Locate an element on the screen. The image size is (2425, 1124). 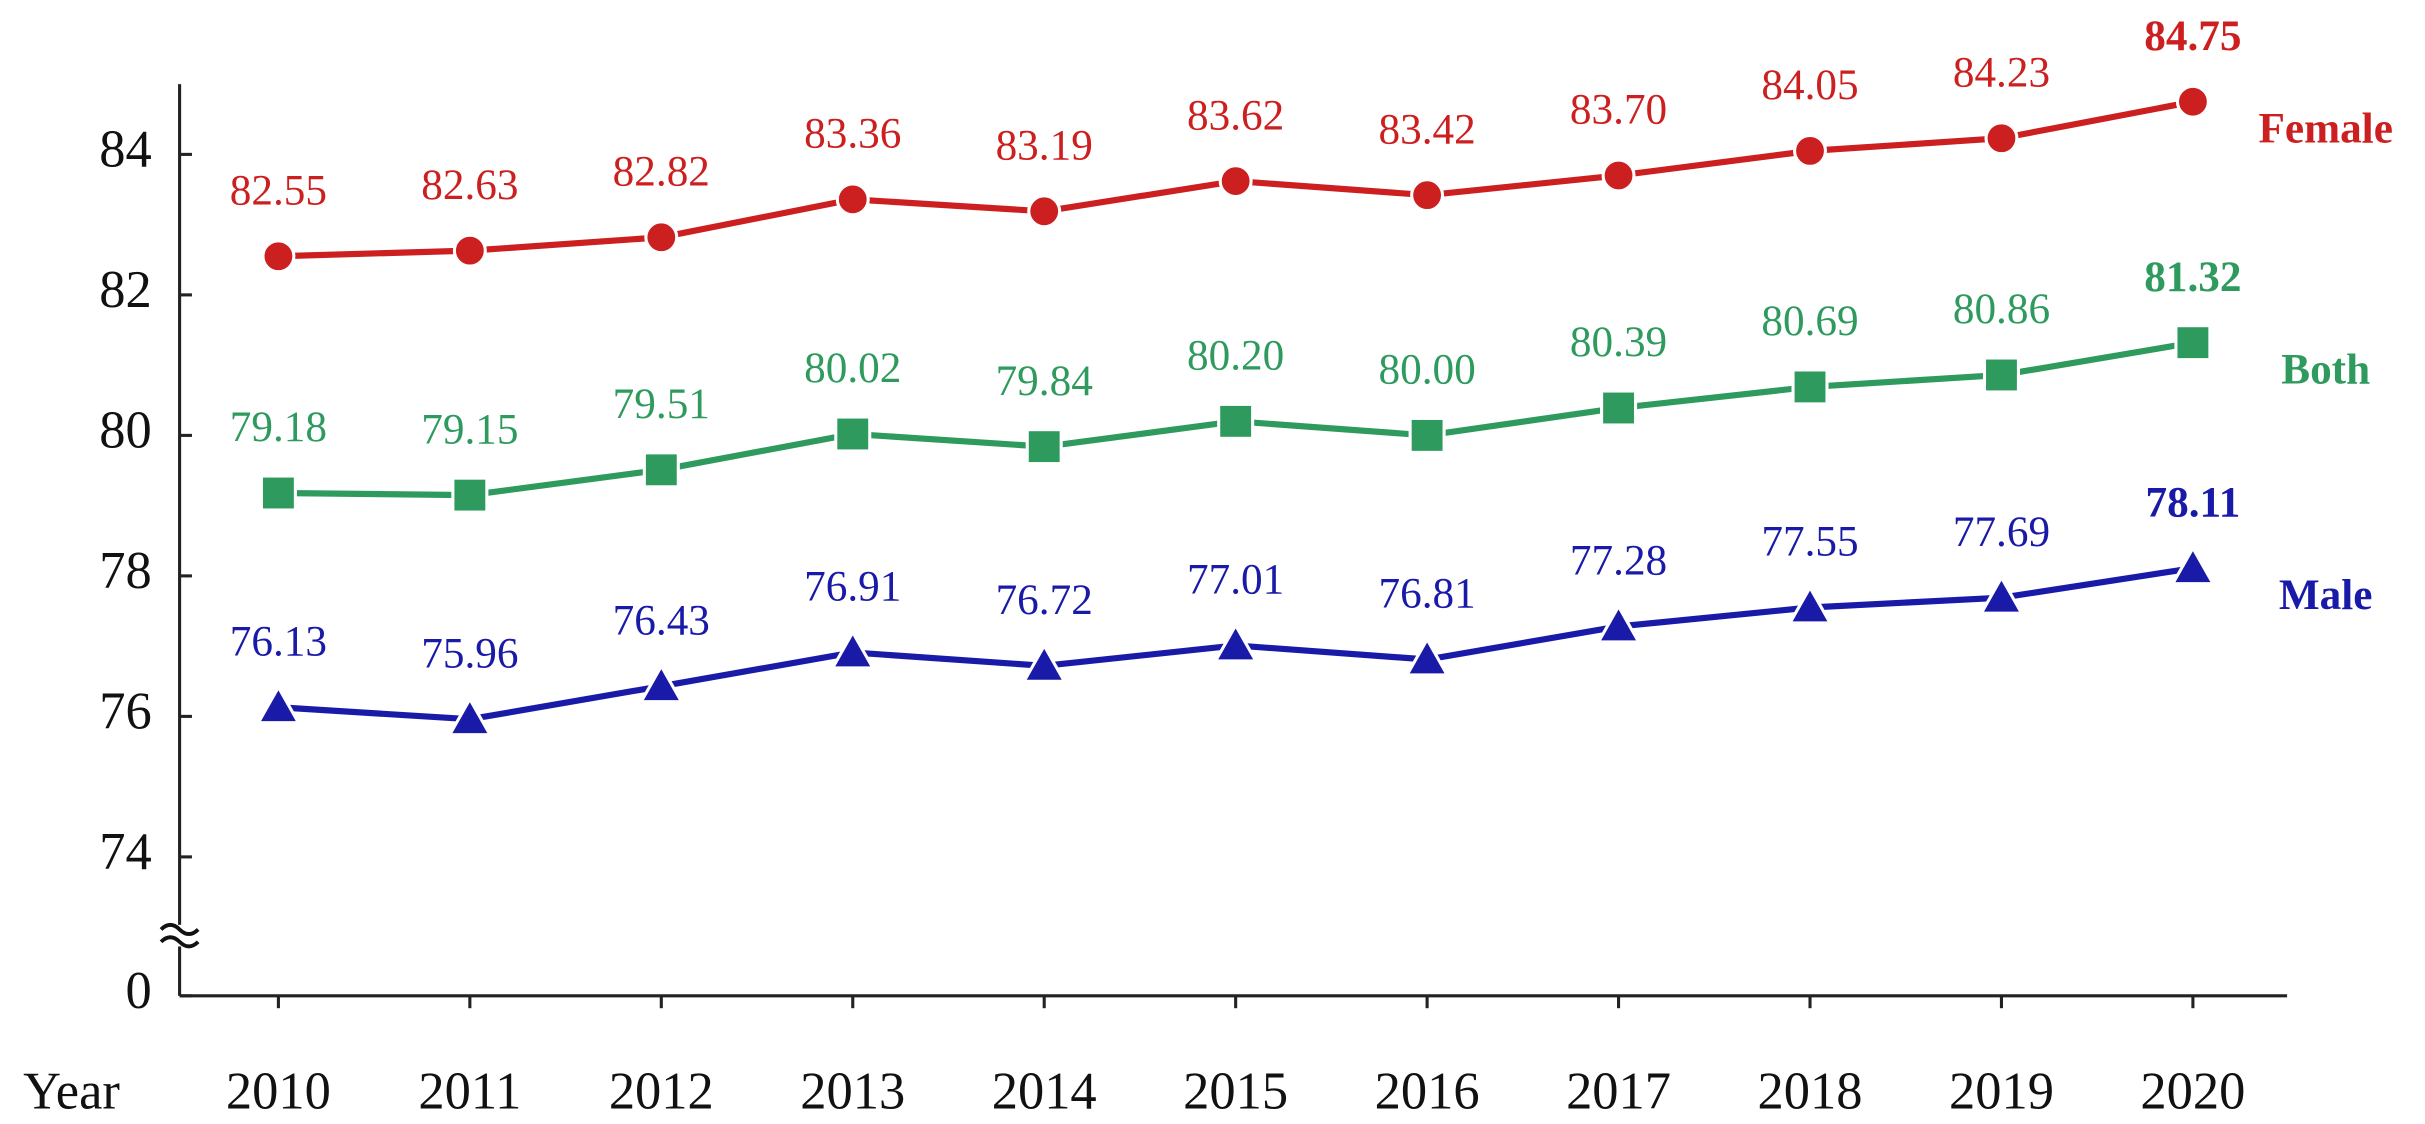
value-label: 83.36 is located at coordinates (852, 134).